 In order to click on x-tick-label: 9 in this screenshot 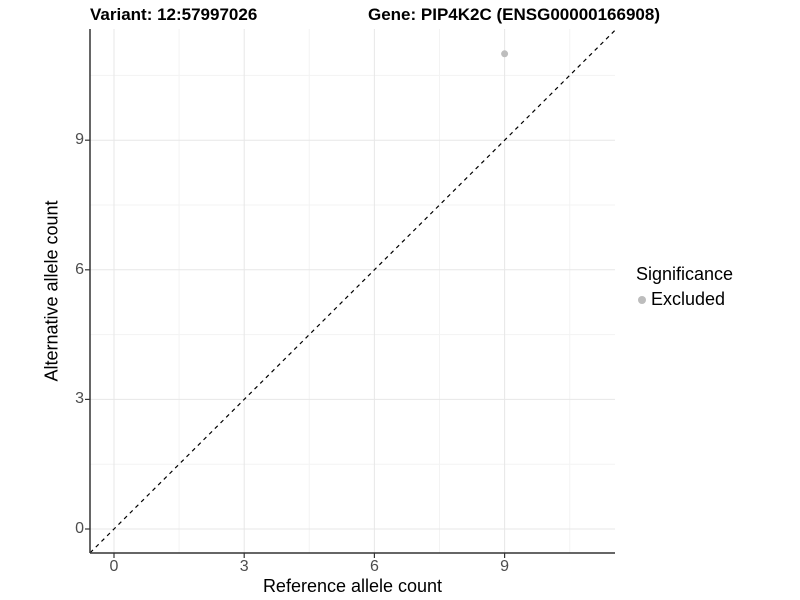, I will do `click(505, 566)`.